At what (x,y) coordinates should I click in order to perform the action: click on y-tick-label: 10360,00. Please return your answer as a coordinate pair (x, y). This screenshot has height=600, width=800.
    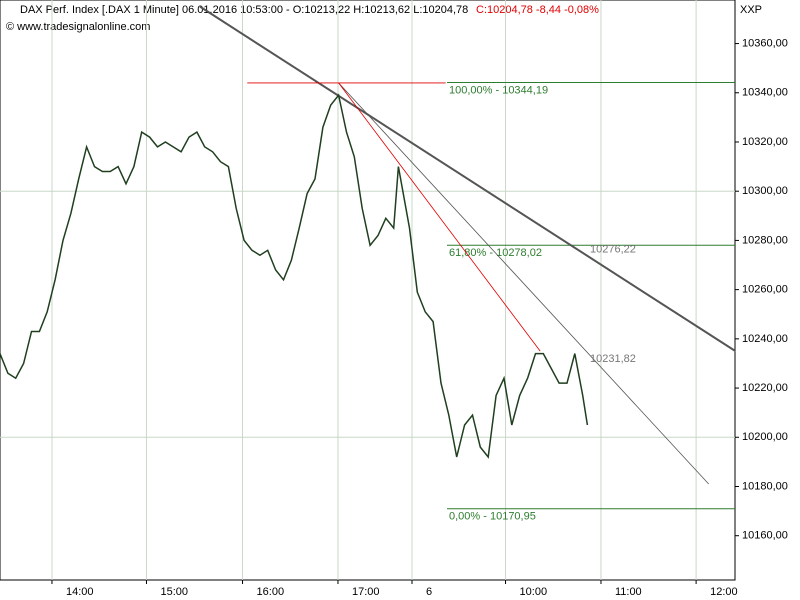
    Looking at the image, I should click on (765, 43).